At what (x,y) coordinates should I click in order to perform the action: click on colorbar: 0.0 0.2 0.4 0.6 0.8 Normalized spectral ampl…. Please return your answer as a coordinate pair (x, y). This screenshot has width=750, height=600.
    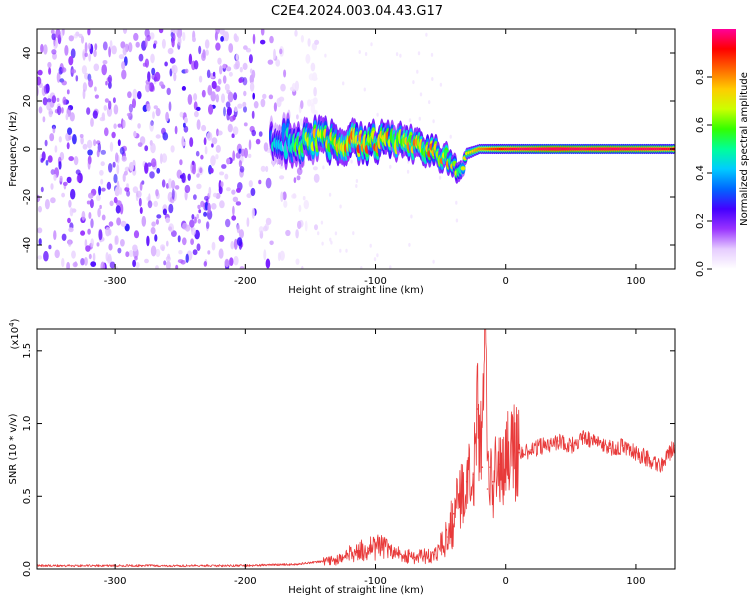
    Looking at the image, I should click on (722, 153).